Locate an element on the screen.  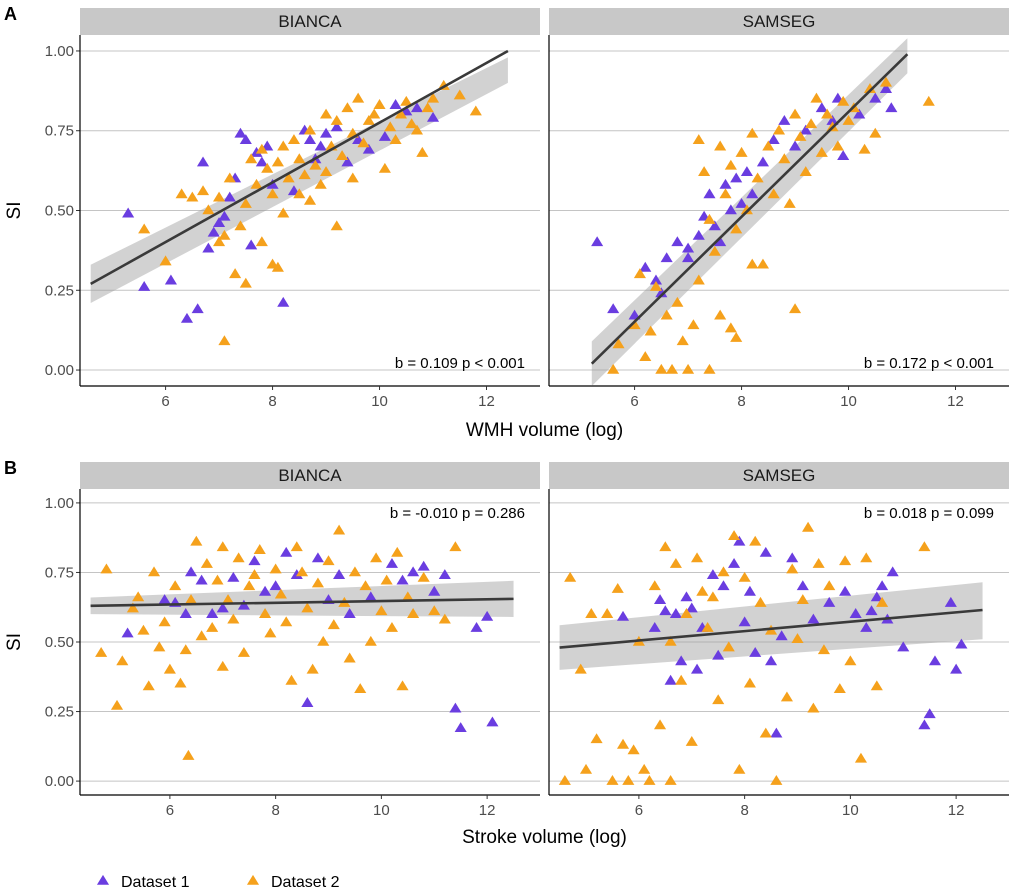
x-tick-label: 6 is located at coordinates (634, 401).